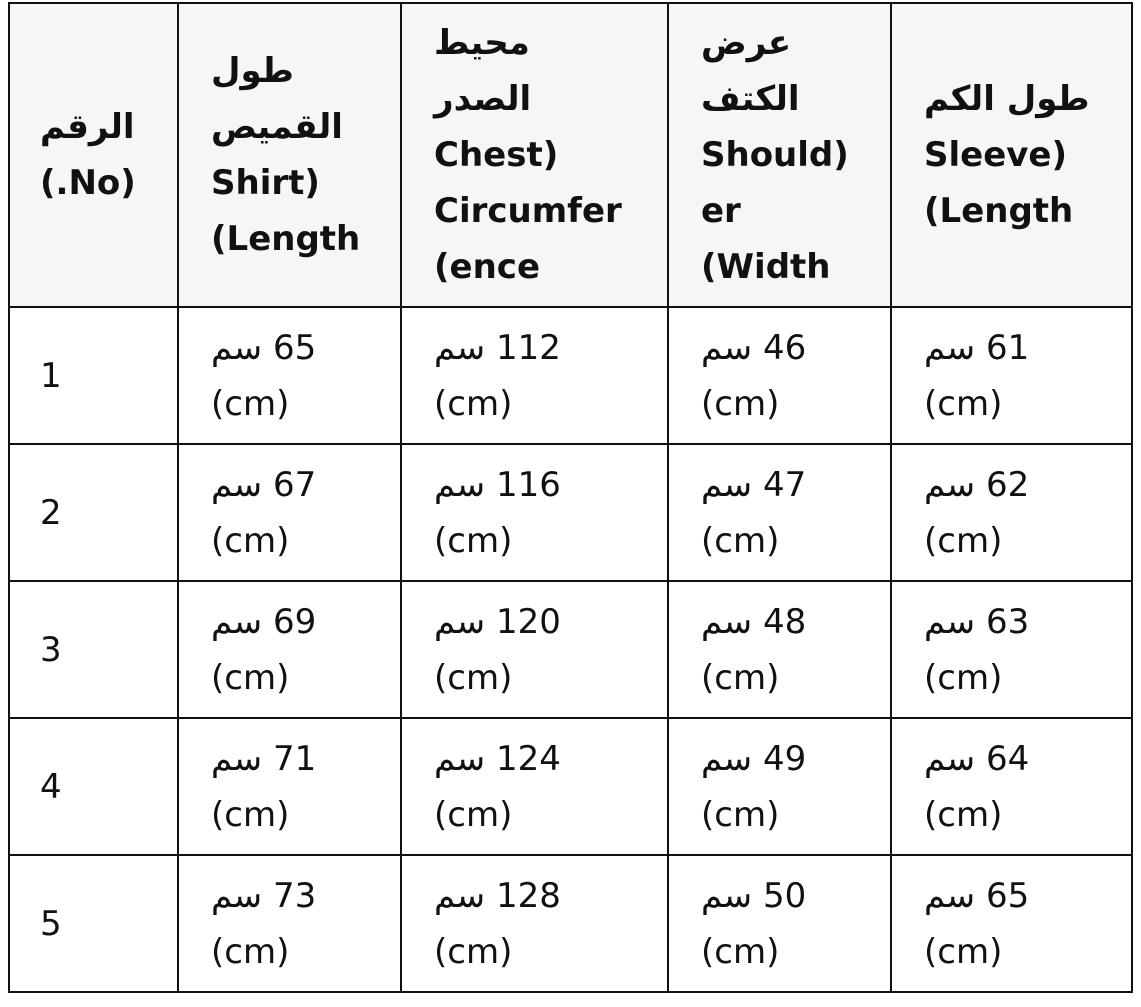 The height and width of the screenshot is (1007, 1141). What do you see at coordinates (289, 375) in the screenshot?
I see `cell-shirt-length: 65 سم (cm)` at bounding box center [289, 375].